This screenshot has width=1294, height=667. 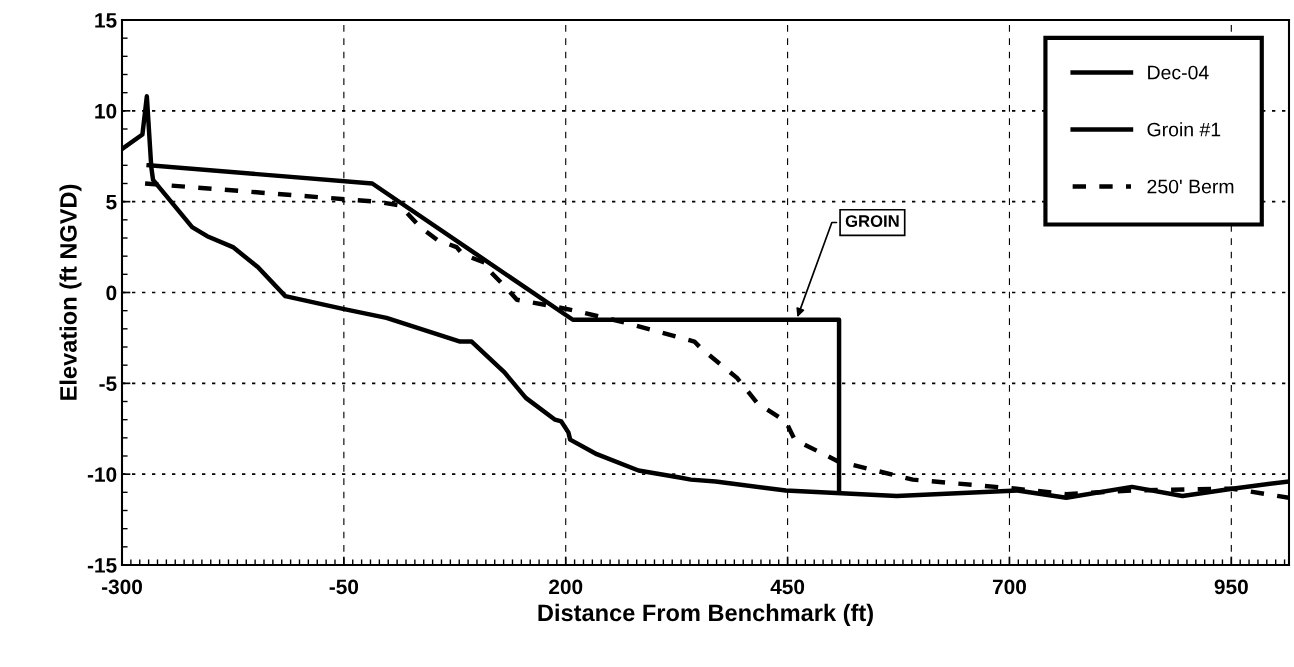 What do you see at coordinates (106, 111) in the screenshot?
I see `y-tick-label: 10` at bounding box center [106, 111].